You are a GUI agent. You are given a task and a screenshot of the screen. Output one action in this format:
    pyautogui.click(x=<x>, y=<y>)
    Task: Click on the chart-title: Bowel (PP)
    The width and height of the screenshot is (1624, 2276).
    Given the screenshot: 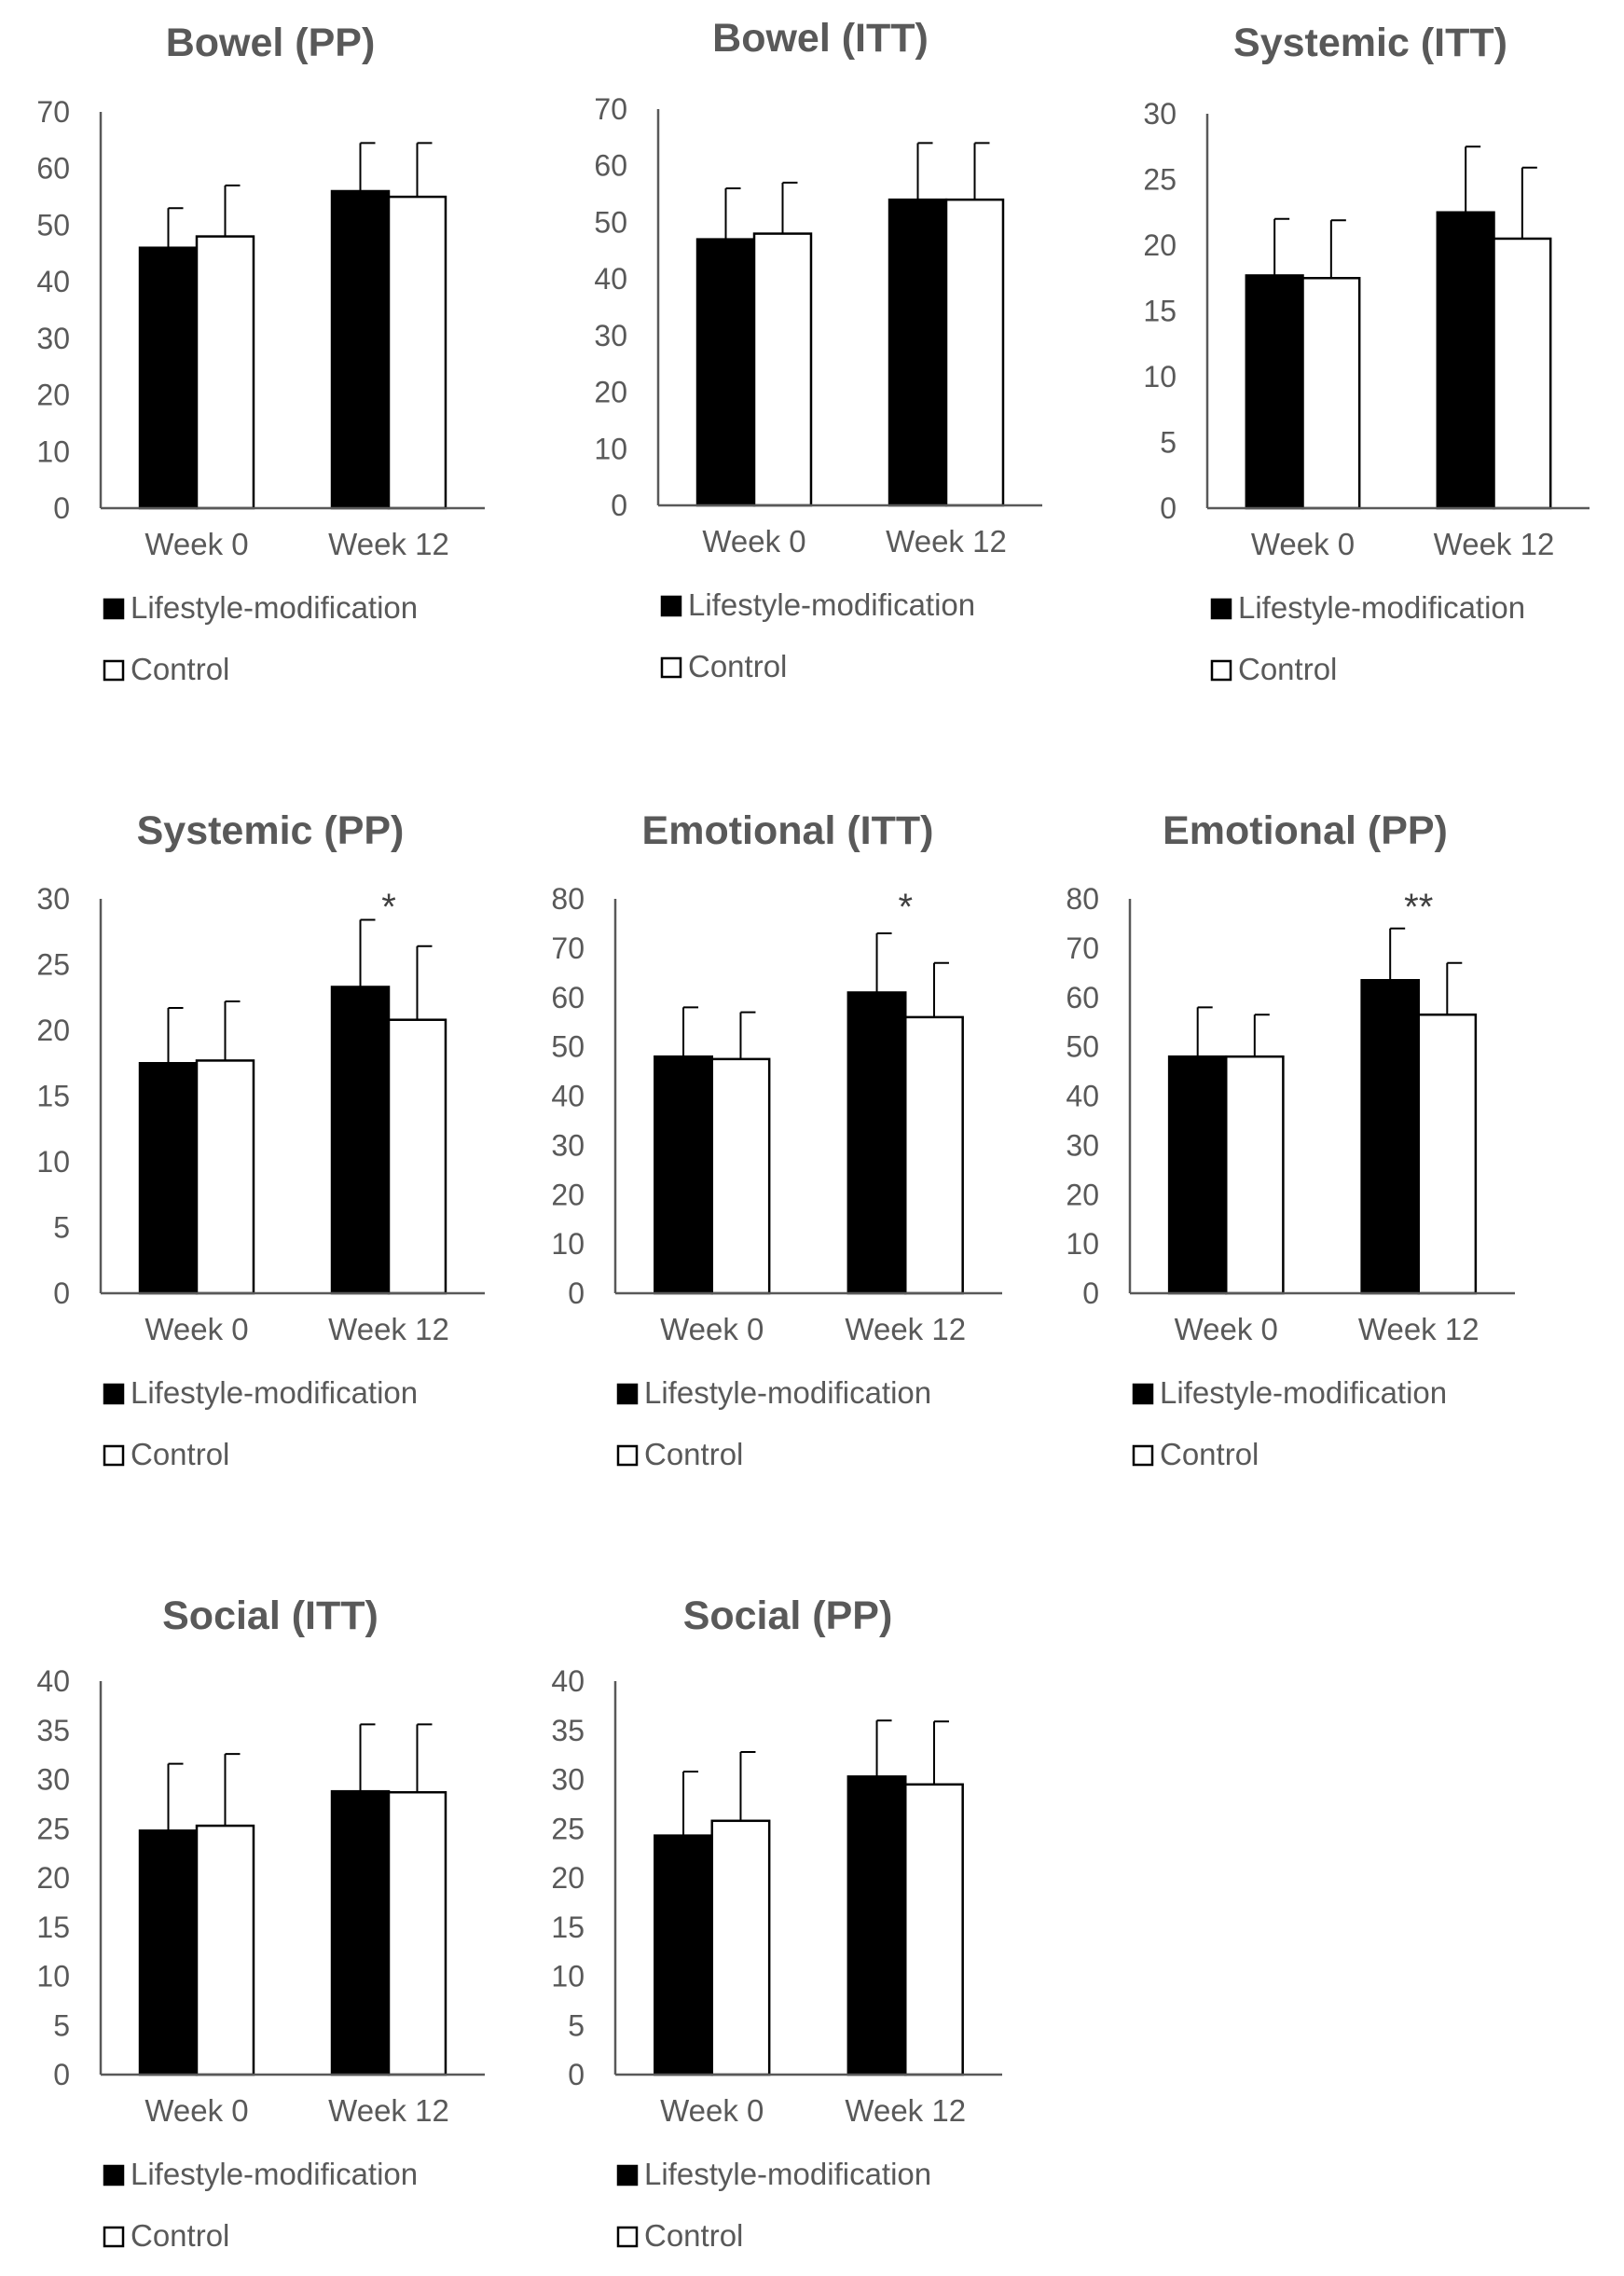 What is the action you would take?
    pyautogui.click(x=271, y=43)
    